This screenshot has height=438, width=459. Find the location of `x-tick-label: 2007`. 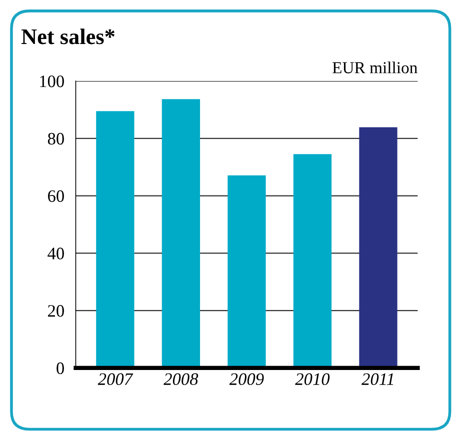

x-tick-label: 2007 is located at coordinates (116, 379).